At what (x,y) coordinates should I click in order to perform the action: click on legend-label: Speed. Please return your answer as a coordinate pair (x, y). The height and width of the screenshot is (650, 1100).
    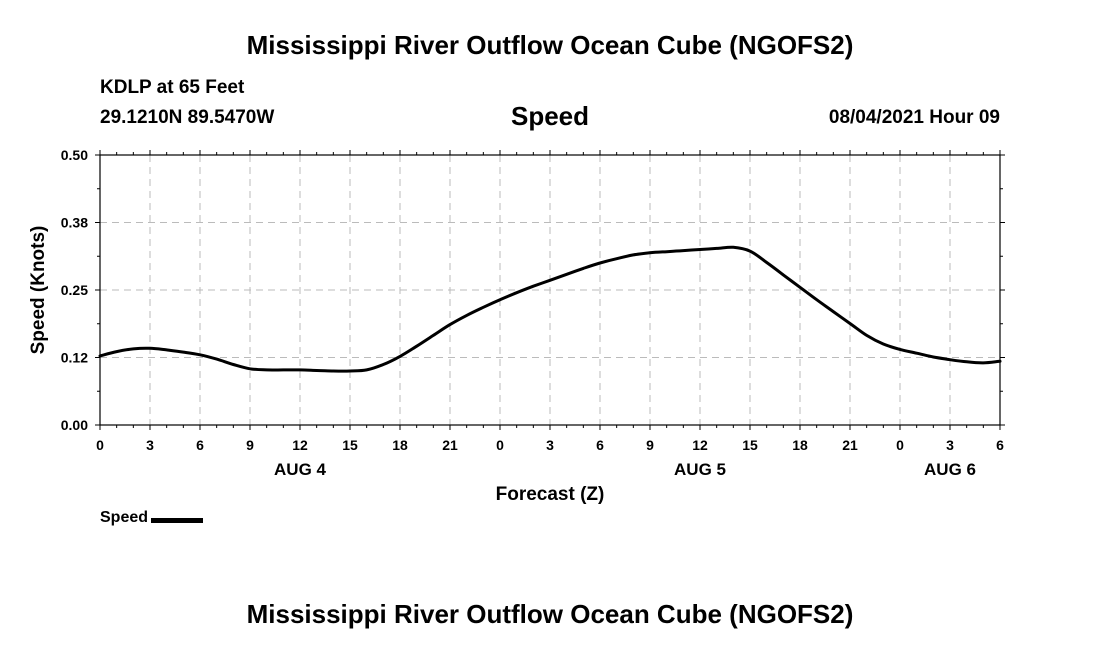
    Looking at the image, I should click on (124, 517).